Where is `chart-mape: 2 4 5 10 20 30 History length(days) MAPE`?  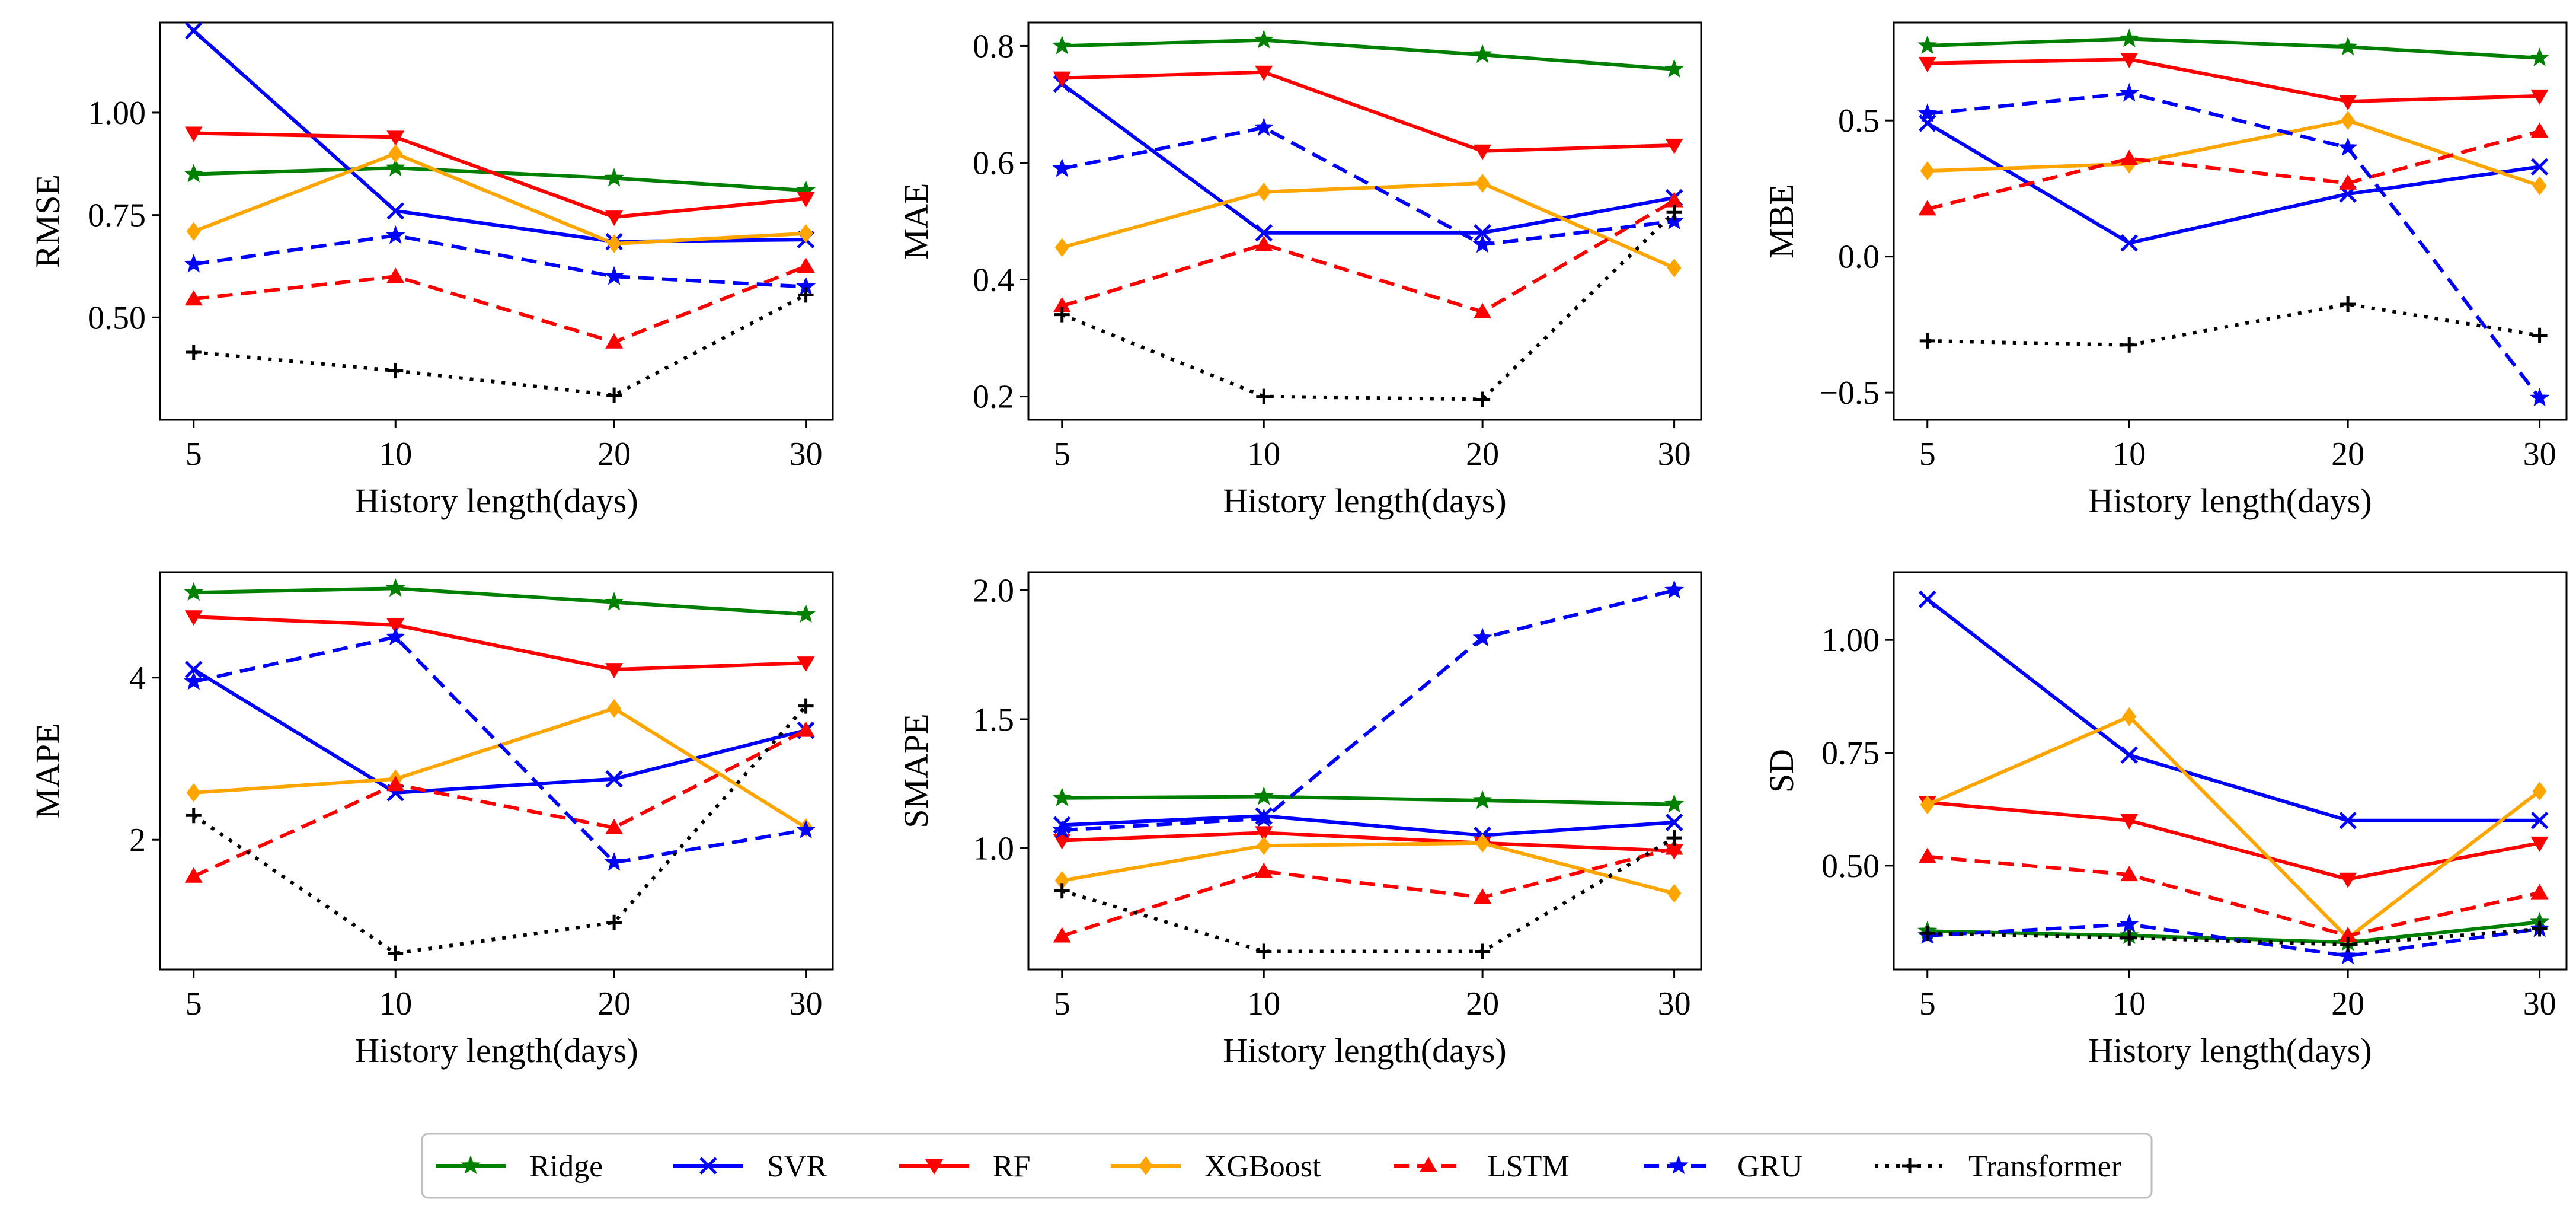 chart-mape: 2 4 5 10 20 30 History length(days) MAPE is located at coordinates (431, 821).